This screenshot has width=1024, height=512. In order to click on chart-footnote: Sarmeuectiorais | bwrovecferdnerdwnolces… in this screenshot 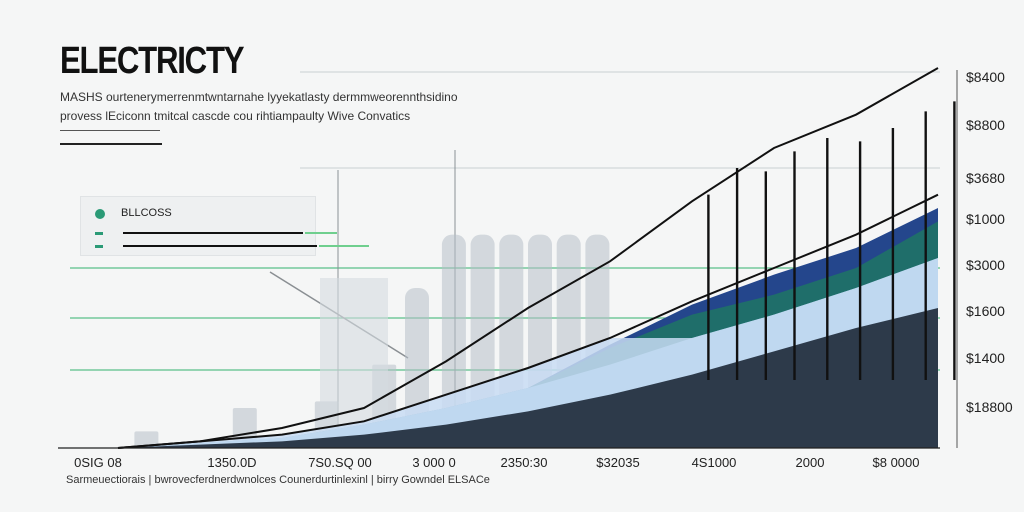, I will do `click(278, 480)`.